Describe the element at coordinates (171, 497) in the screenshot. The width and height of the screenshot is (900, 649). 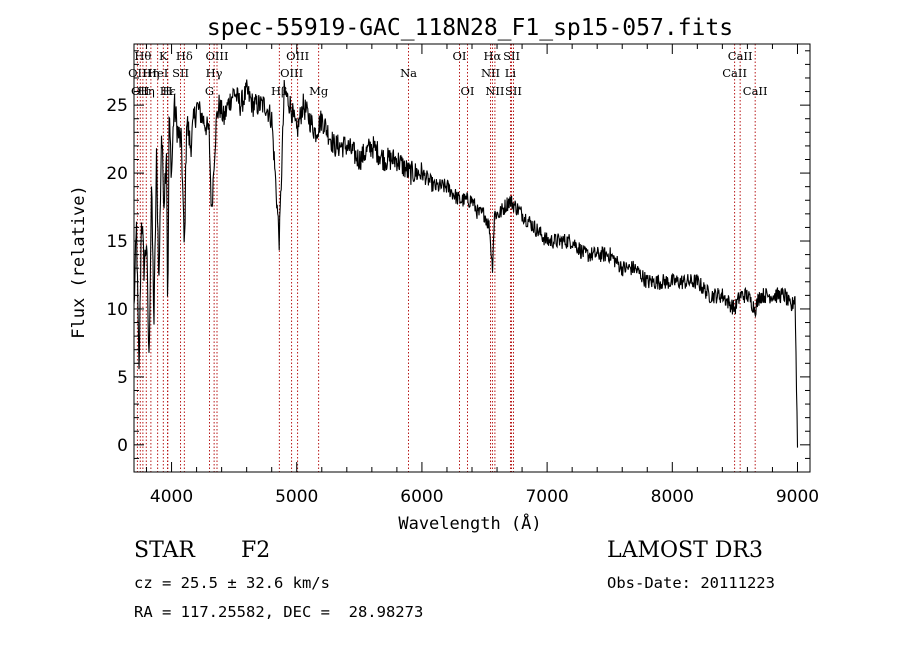
I see `x-tick-label: 4000` at that location.